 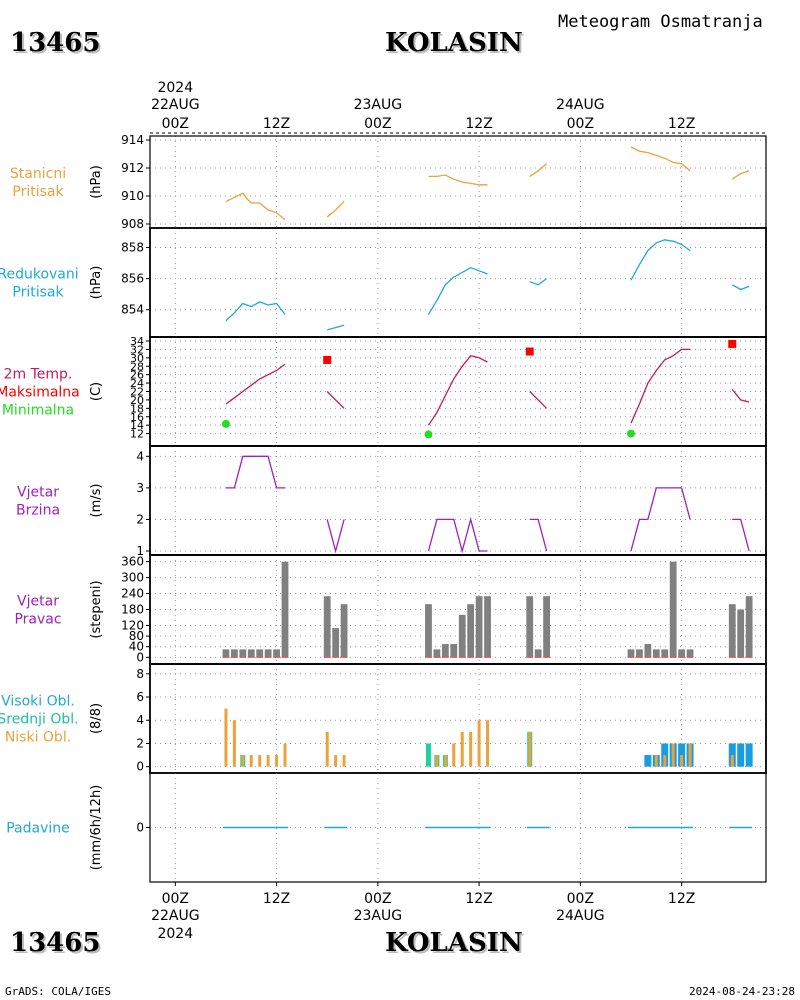 I want to click on time-label-top-date: 24AUG, so click(x=580, y=105).